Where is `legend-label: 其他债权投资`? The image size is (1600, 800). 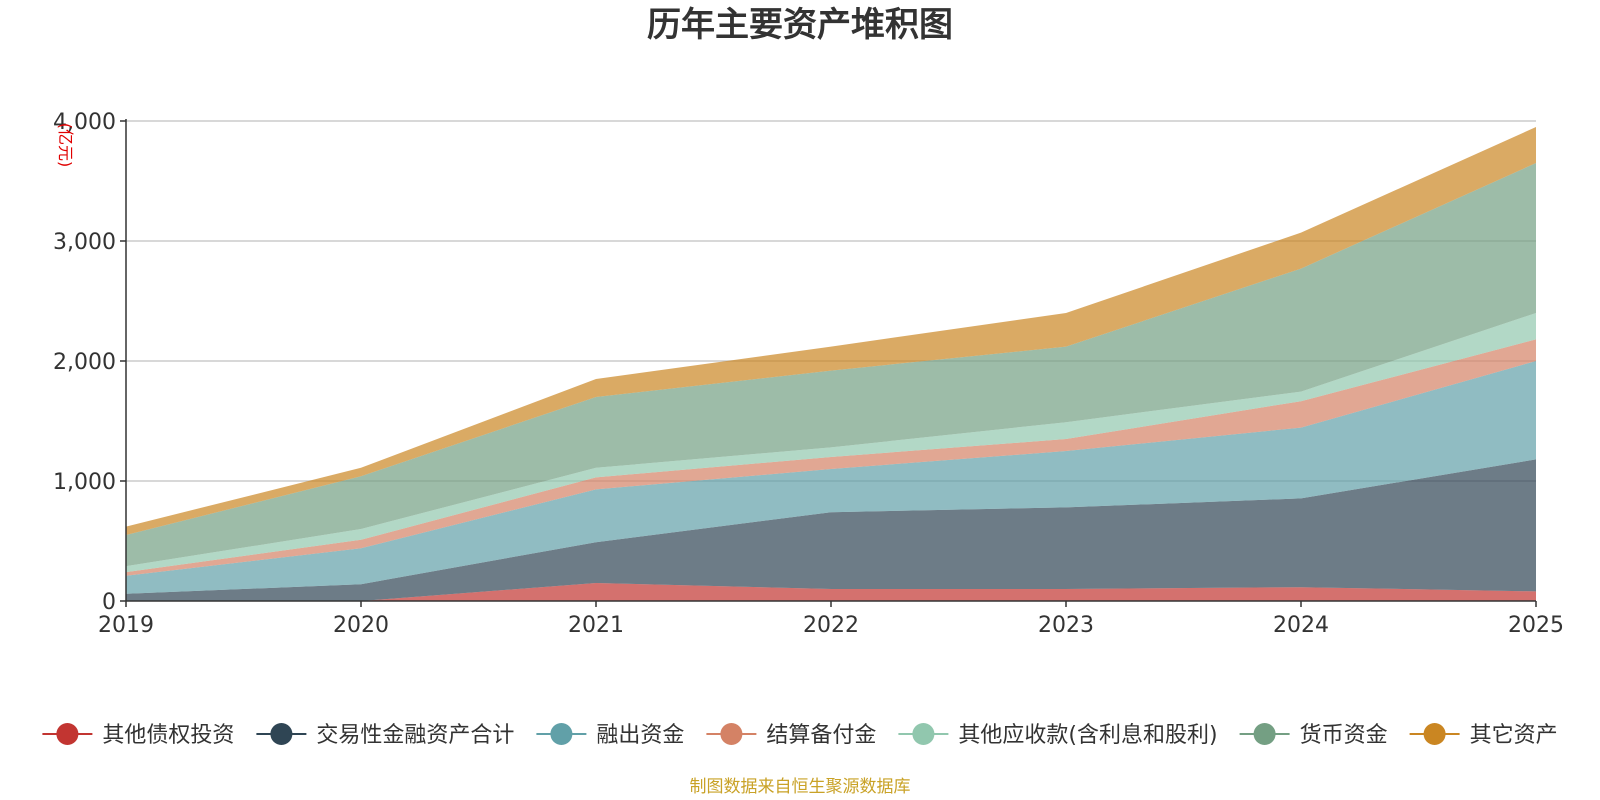
legend-label: 其他债权投资 is located at coordinates (168, 735).